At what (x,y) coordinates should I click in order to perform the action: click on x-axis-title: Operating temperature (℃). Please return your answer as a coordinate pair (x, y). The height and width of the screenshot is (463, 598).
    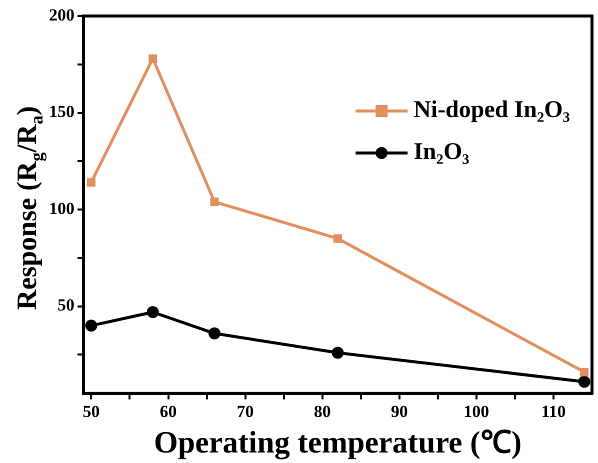
    Looking at the image, I should click on (338, 442).